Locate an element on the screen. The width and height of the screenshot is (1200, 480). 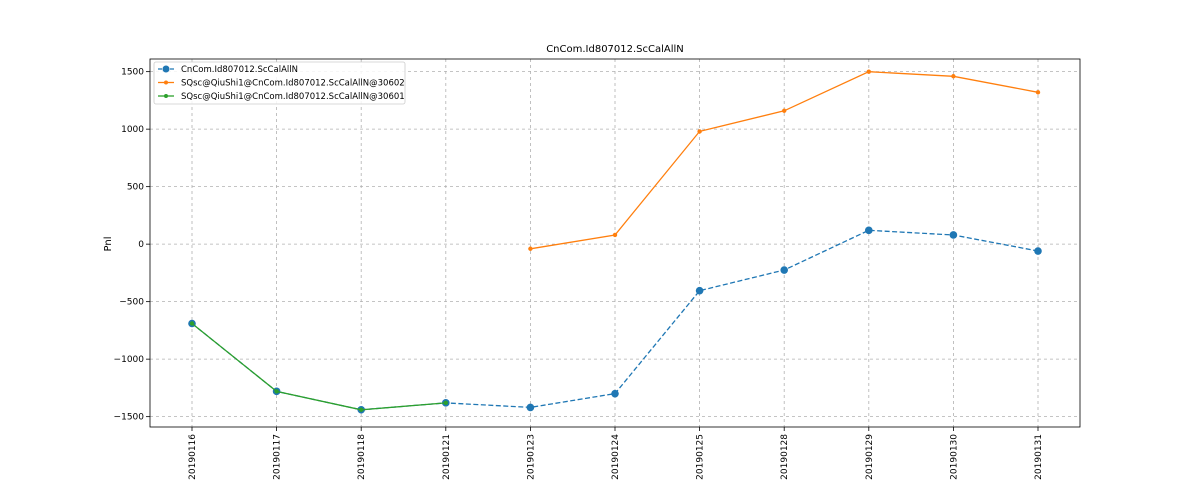
y-tick-label: 1000 is located at coordinates (132, 130).